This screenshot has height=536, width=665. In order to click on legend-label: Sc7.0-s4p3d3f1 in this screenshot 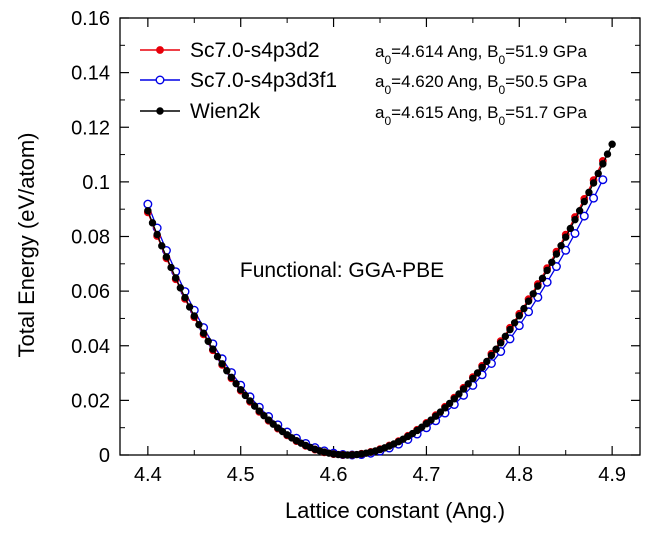, I will do `click(263, 80)`.